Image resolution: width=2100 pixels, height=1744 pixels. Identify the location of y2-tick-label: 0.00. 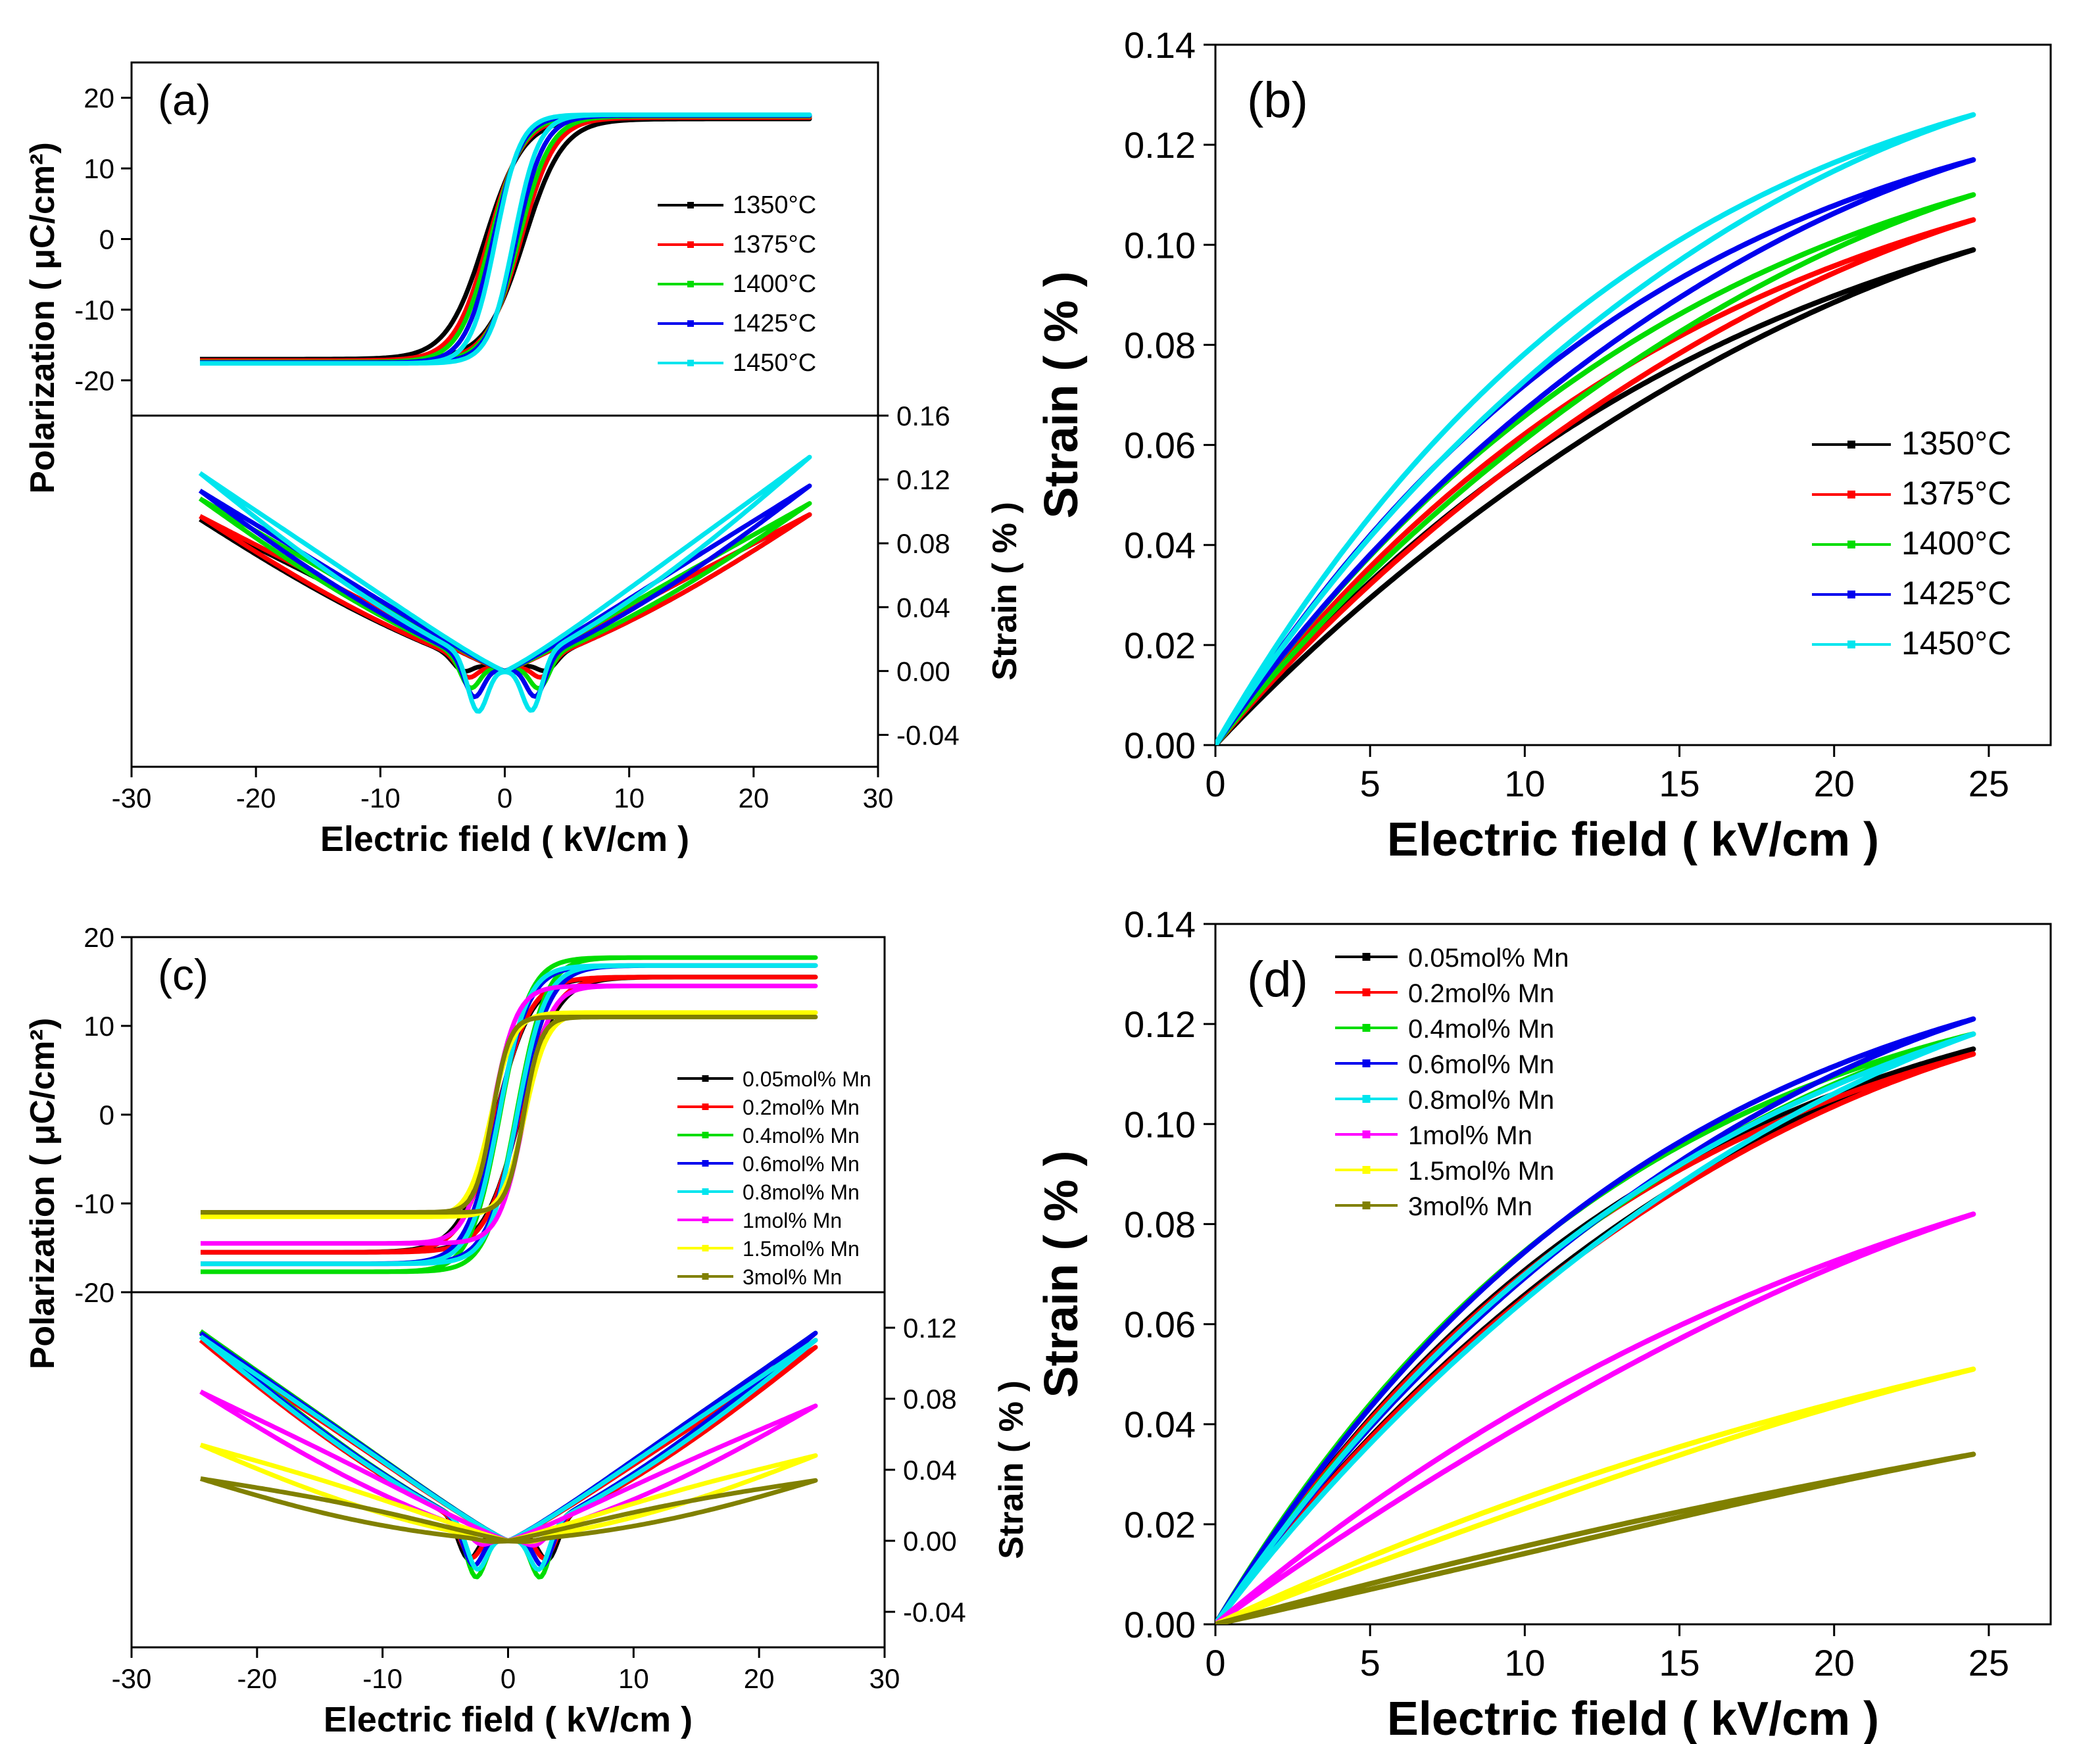
(923, 671).